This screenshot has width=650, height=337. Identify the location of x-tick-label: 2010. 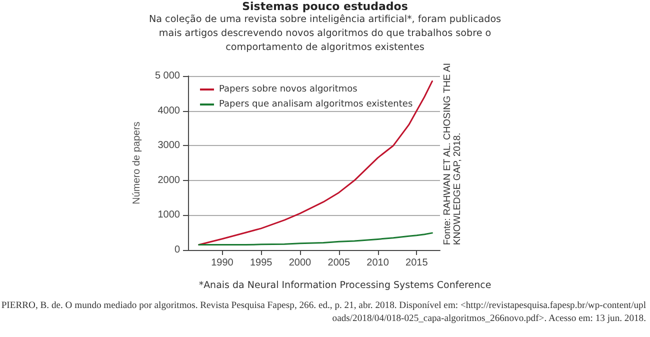
(378, 263).